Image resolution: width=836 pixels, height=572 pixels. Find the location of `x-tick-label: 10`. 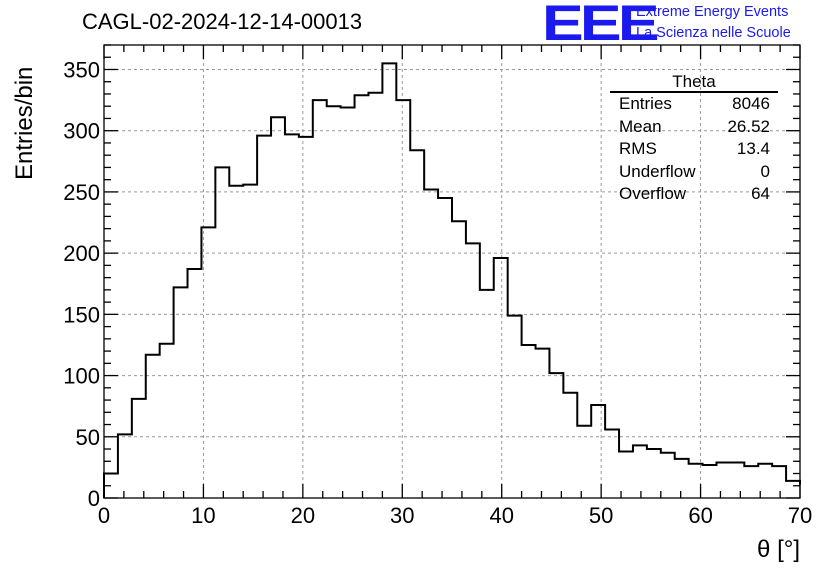

x-tick-label: 10 is located at coordinates (203, 515).